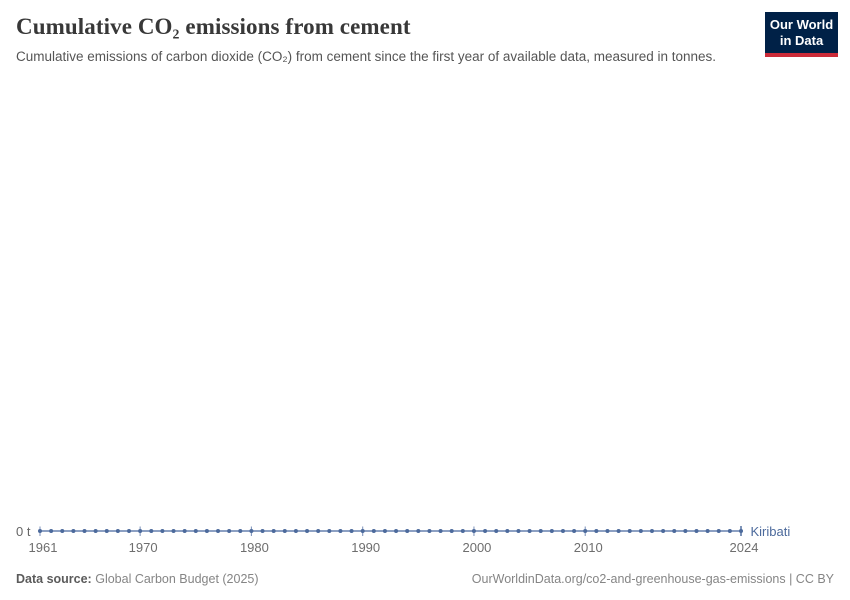 This screenshot has height=600, width=850. Describe the element at coordinates (394, 543) in the screenshot. I see `line-chart-plot: 1961 1970 1980 1990 2000 2010 2024` at that location.